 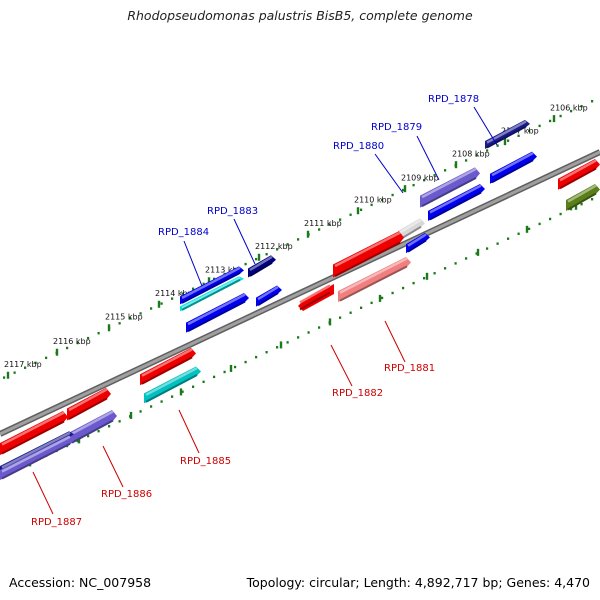 What do you see at coordinates (368, 167) in the screenshot?
I see `label-rpd-1880: RPD_1880` at bounding box center [368, 167].